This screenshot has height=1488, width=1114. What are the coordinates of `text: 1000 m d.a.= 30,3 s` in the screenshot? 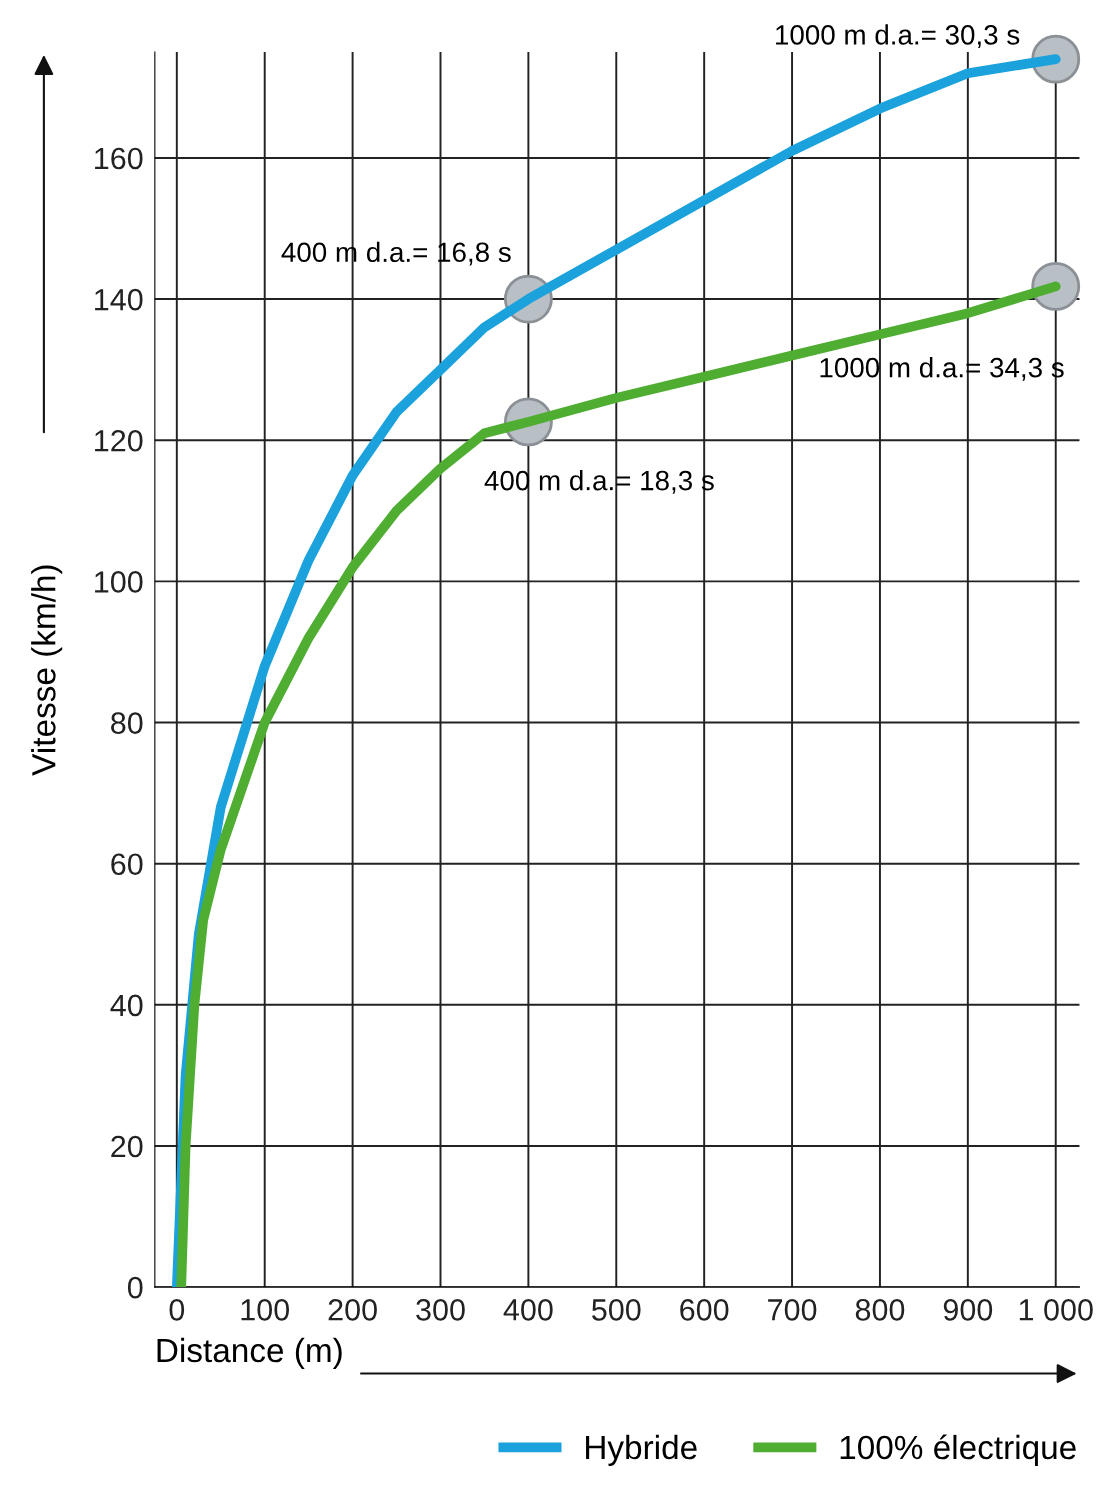 It's located at (898, 36).